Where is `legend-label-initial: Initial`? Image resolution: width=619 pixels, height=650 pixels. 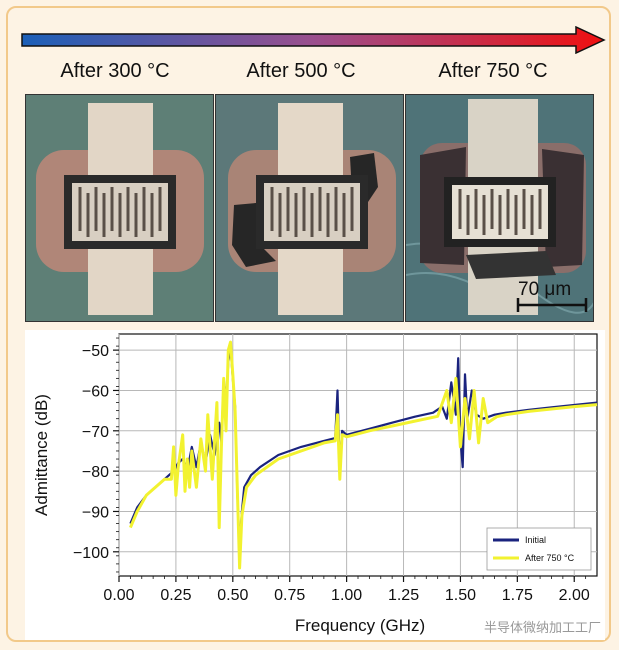 legend-label-initial: Initial is located at coordinates (535, 540).